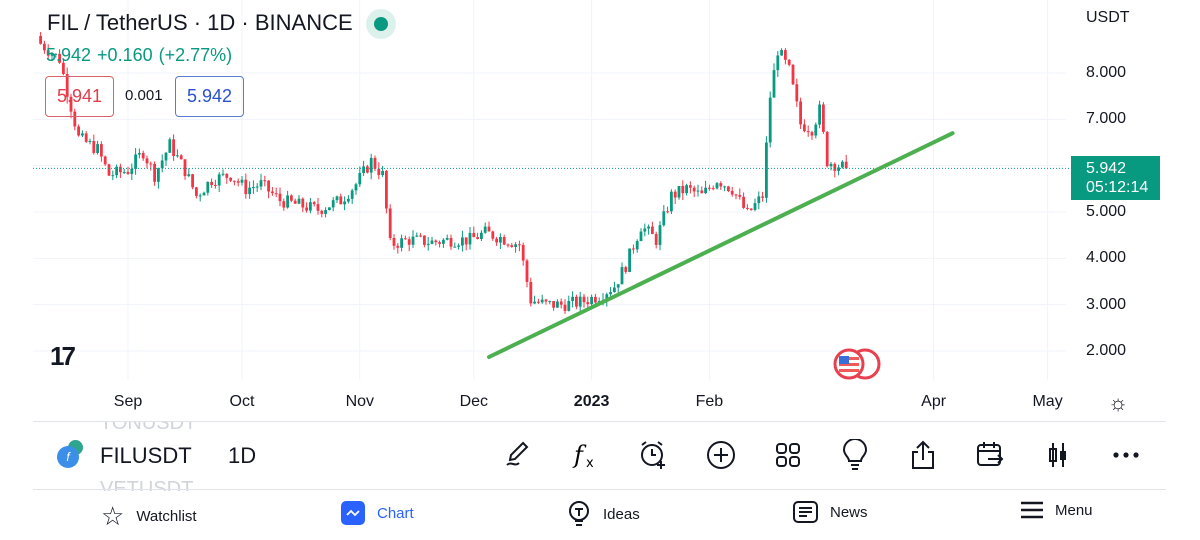 The image size is (1200, 540). What do you see at coordinates (166, 516) in the screenshot?
I see `nav-label: Watchlist` at bounding box center [166, 516].